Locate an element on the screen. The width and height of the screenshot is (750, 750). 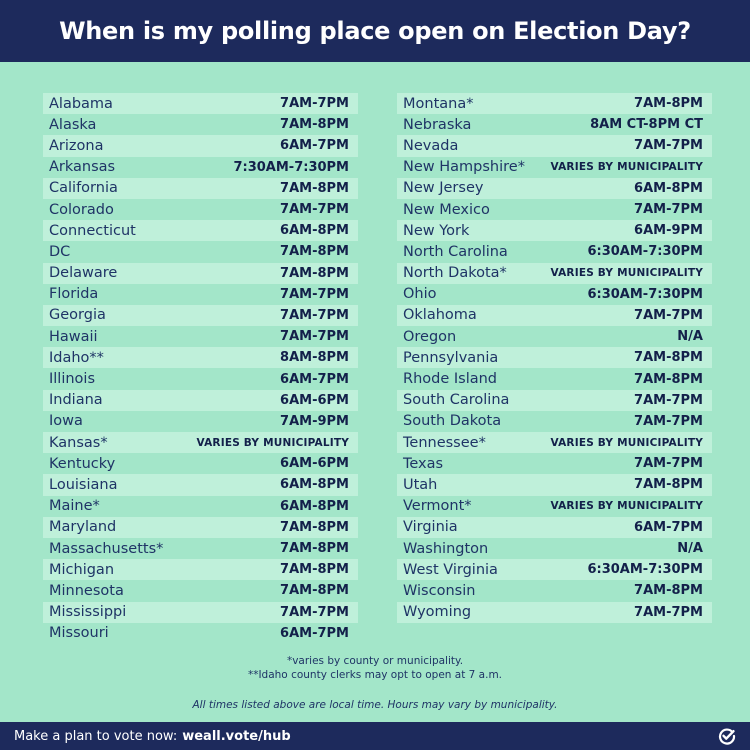
state-name: West Virginia is located at coordinates (450, 569).